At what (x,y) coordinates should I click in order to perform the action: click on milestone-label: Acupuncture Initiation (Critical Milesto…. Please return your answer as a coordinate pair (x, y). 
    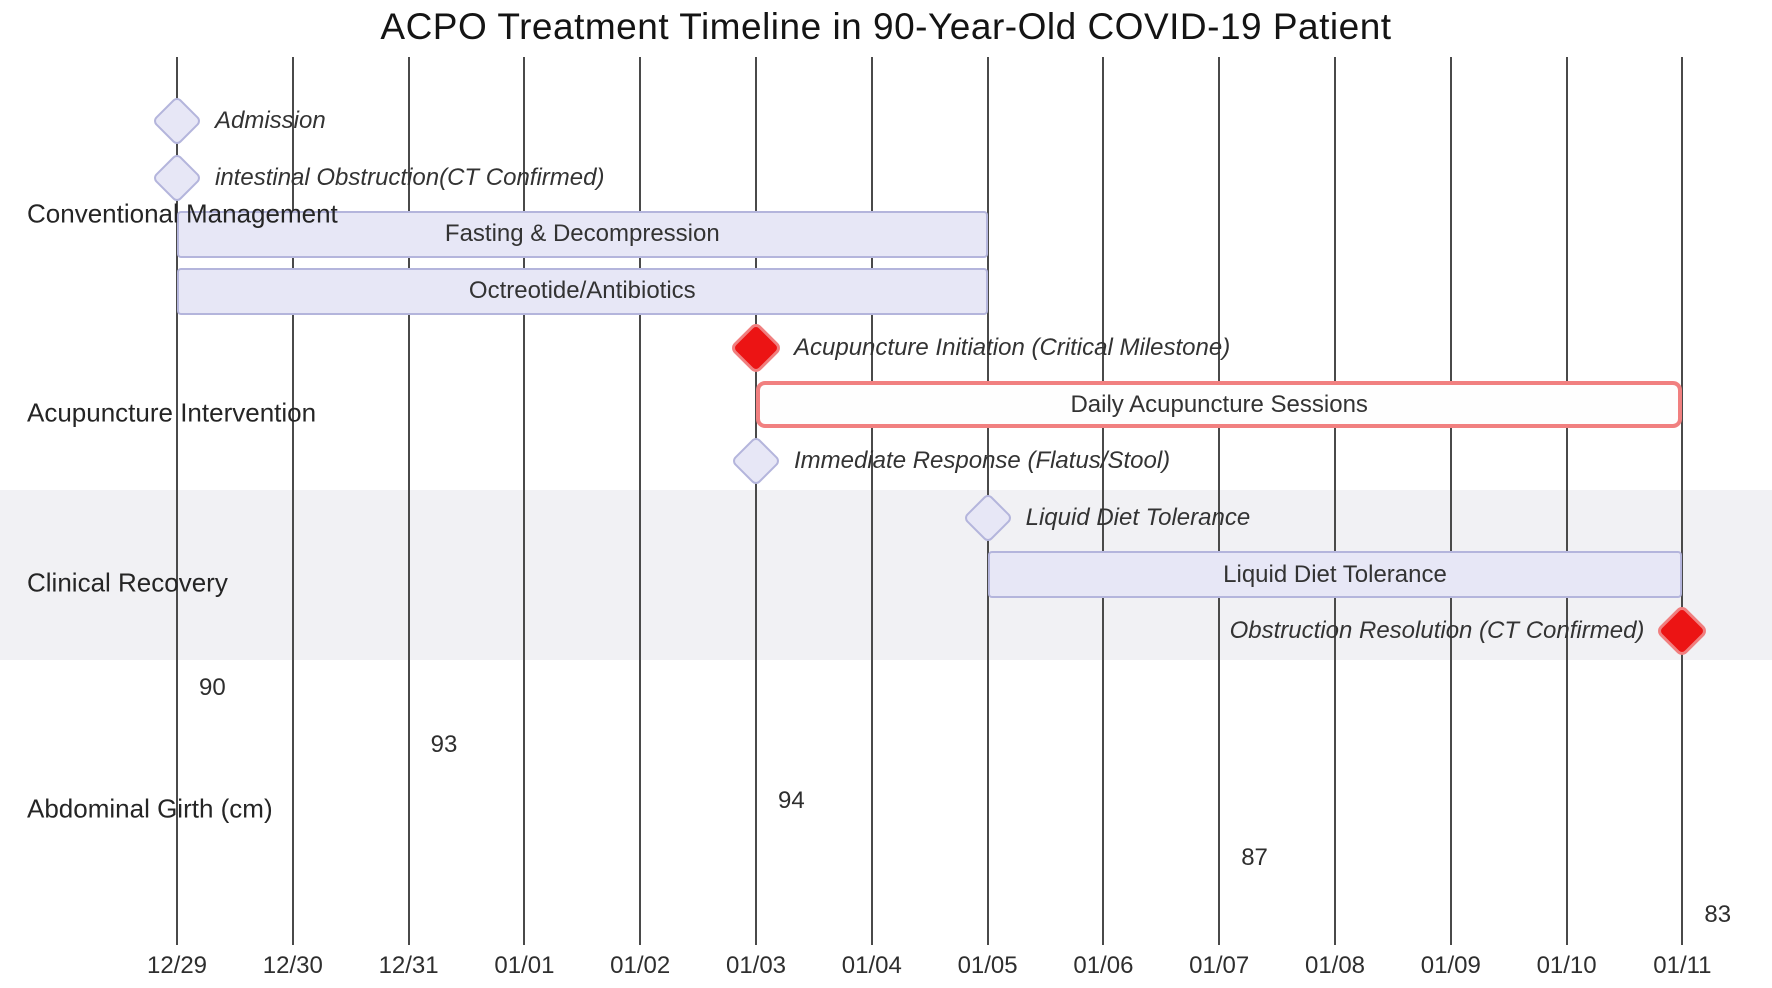
    Looking at the image, I should click on (1012, 347).